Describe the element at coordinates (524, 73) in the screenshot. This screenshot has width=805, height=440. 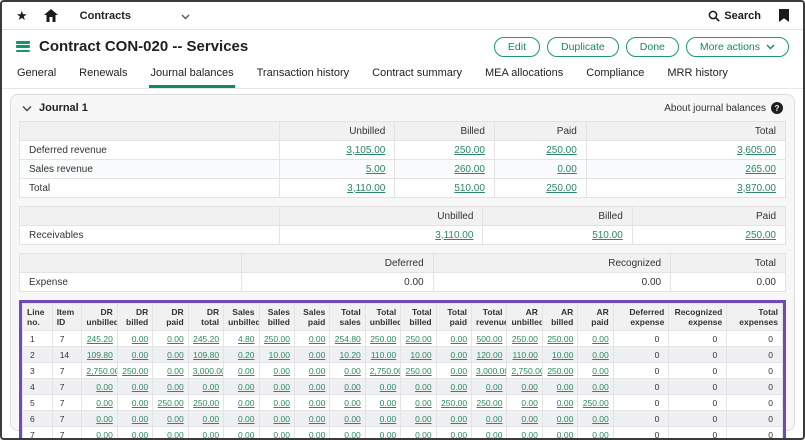
I see `tab-mea-allocations: MEA allocations` at that location.